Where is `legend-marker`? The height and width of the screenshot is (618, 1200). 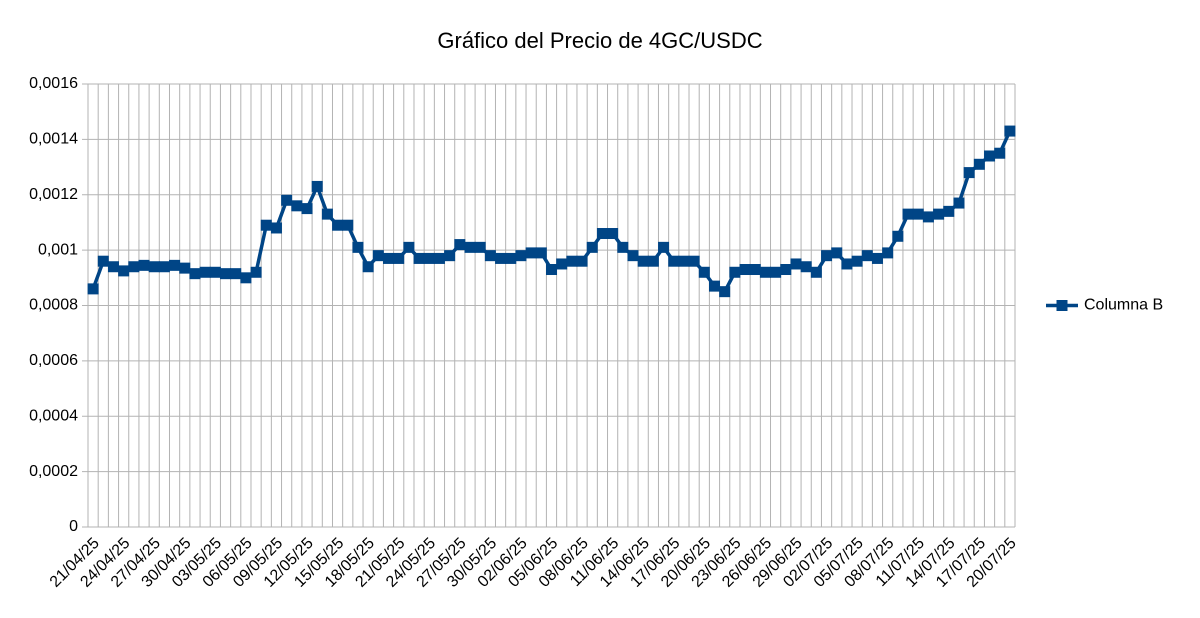
legend-marker is located at coordinates (1062, 305).